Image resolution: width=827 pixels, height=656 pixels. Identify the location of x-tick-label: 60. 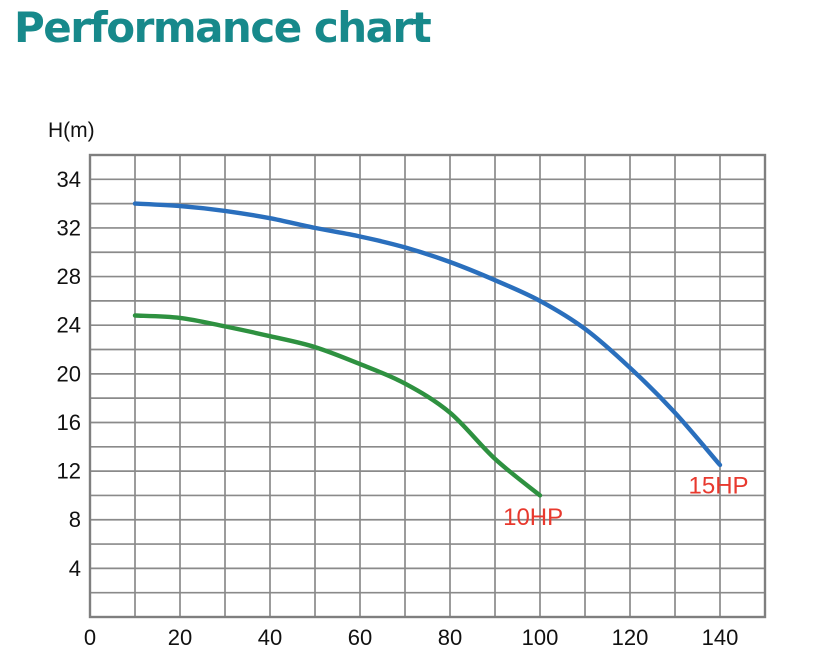
(360, 637).